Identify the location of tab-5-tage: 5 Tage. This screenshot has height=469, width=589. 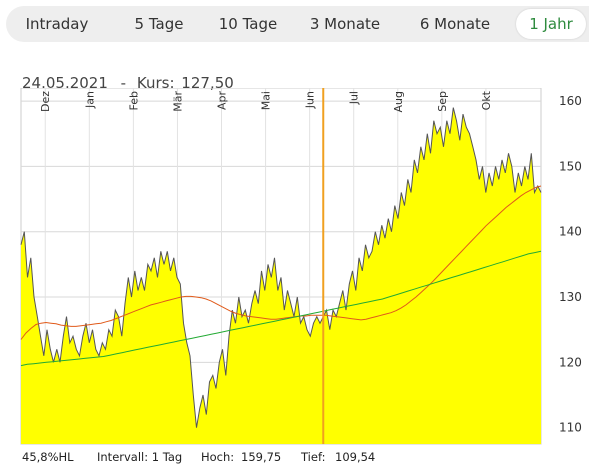
(159, 24).